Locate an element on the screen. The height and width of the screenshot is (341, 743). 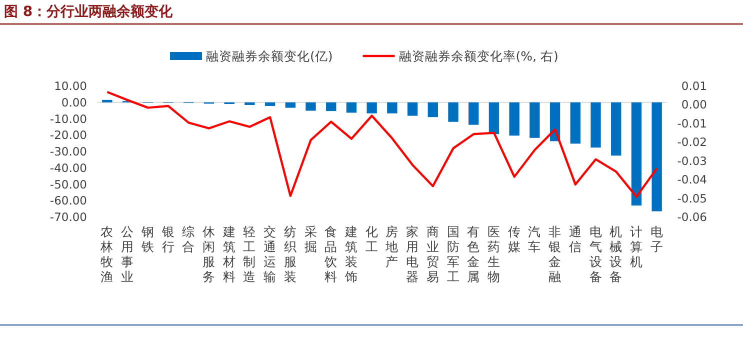
x-tick-label: 轻工制造 is located at coordinates (249, 254).